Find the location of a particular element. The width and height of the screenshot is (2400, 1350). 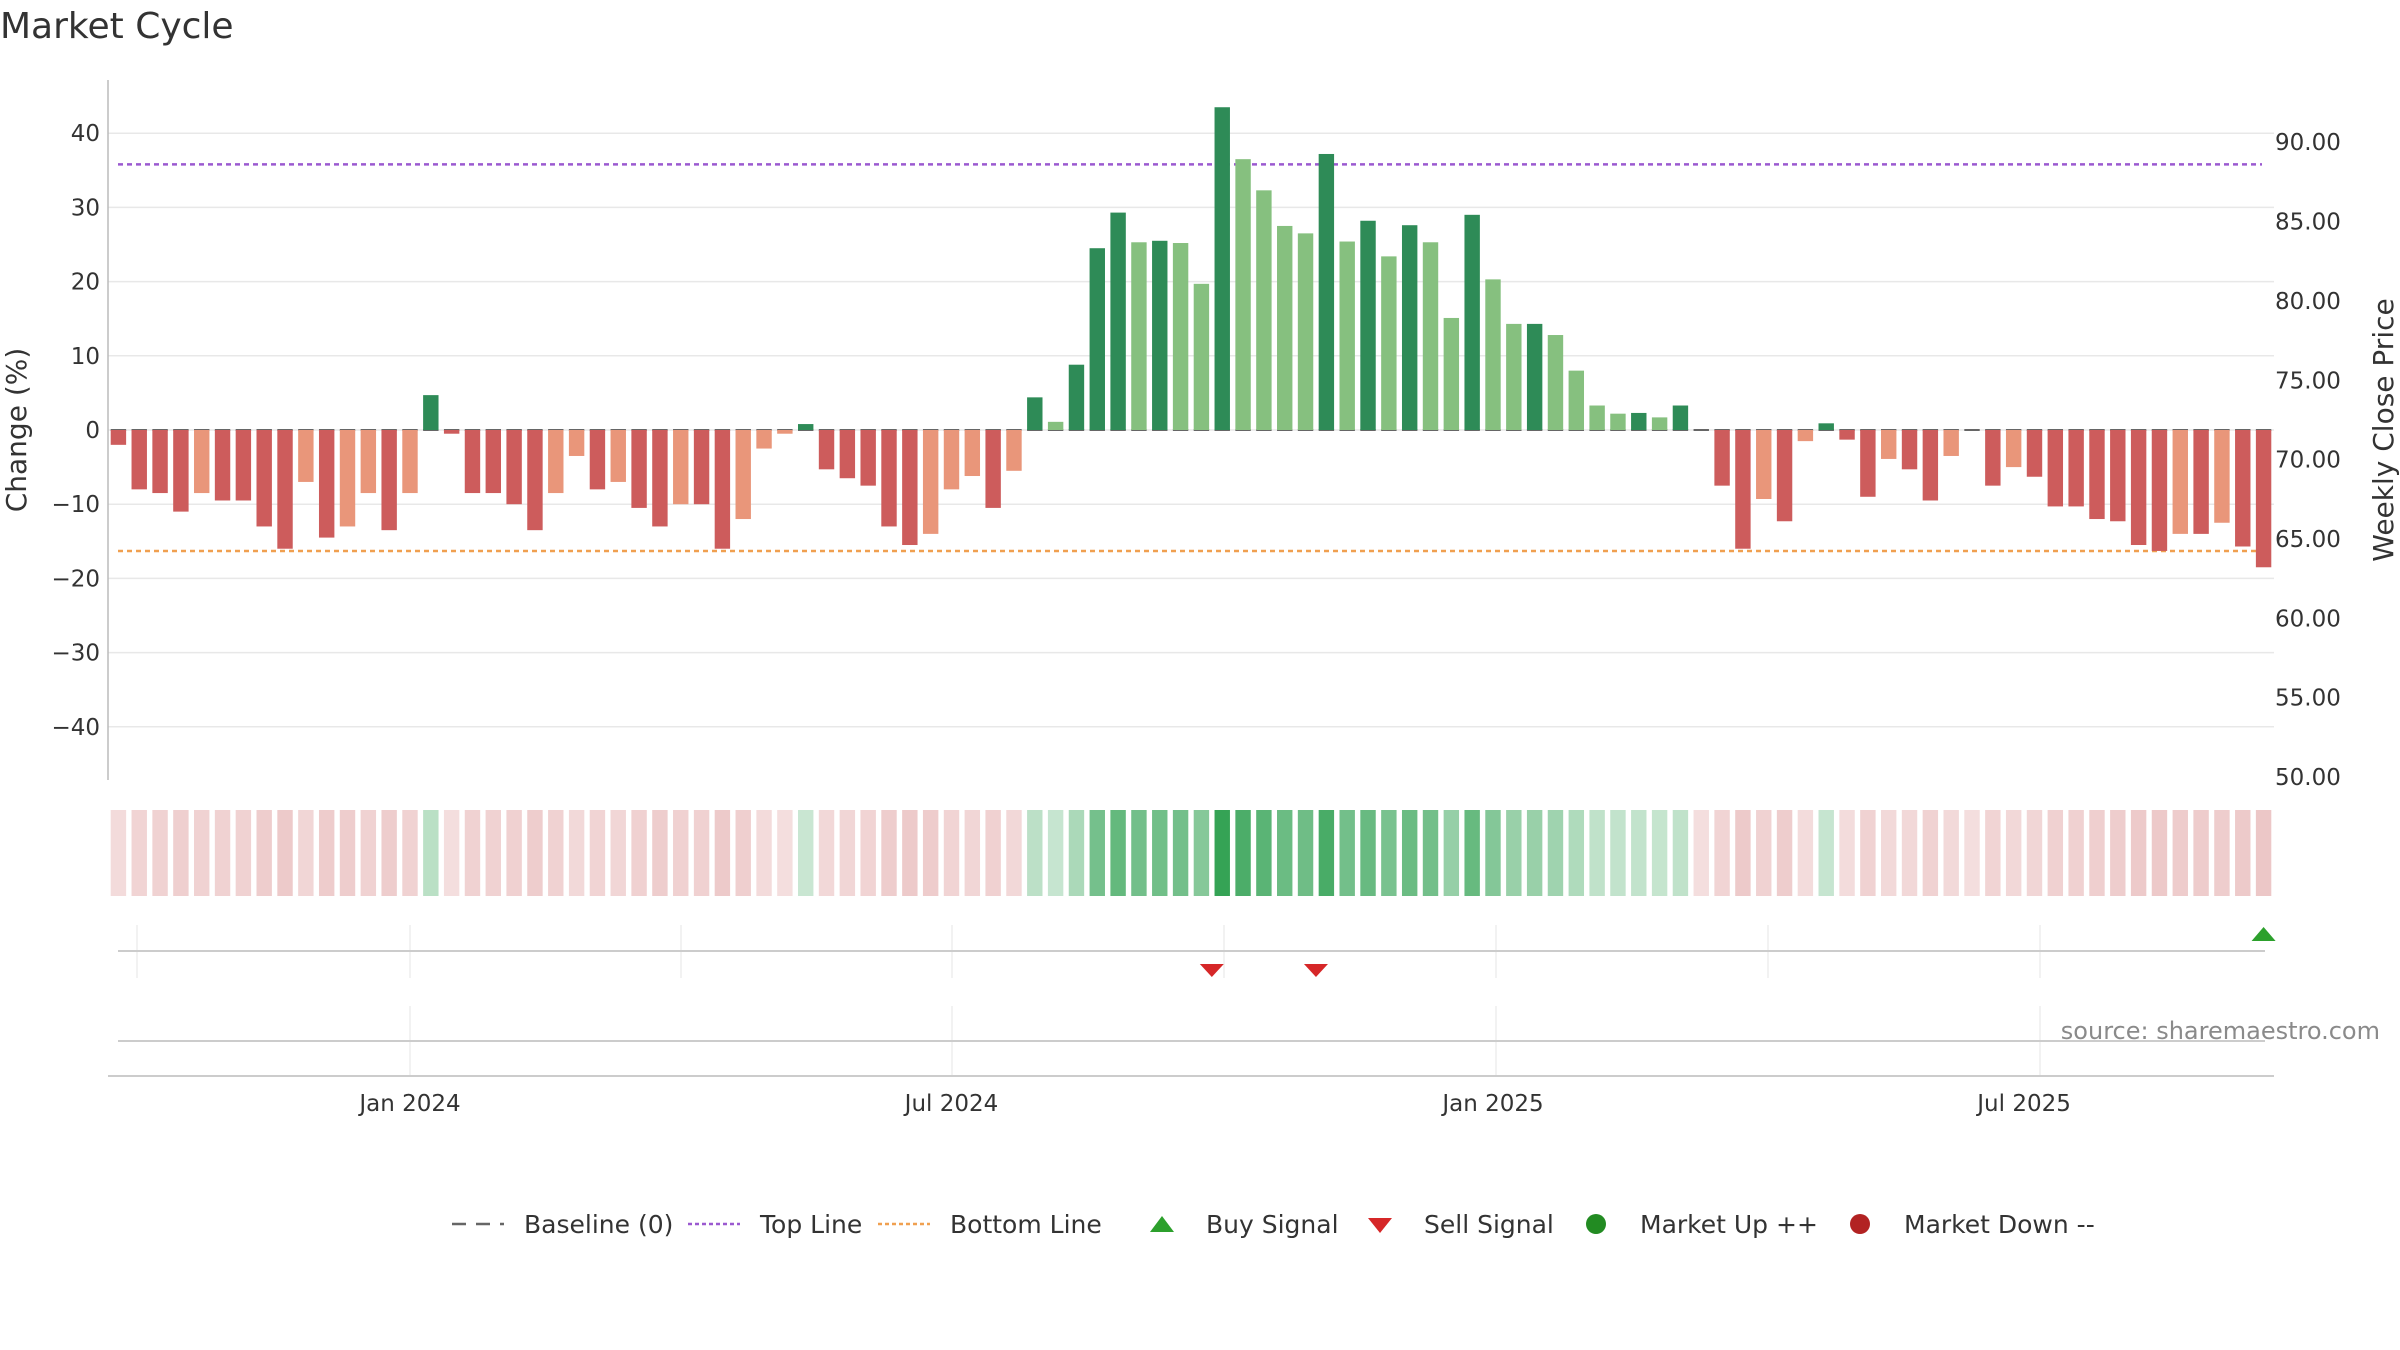

y-tick-label: 10 is located at coordinates (85, 357).